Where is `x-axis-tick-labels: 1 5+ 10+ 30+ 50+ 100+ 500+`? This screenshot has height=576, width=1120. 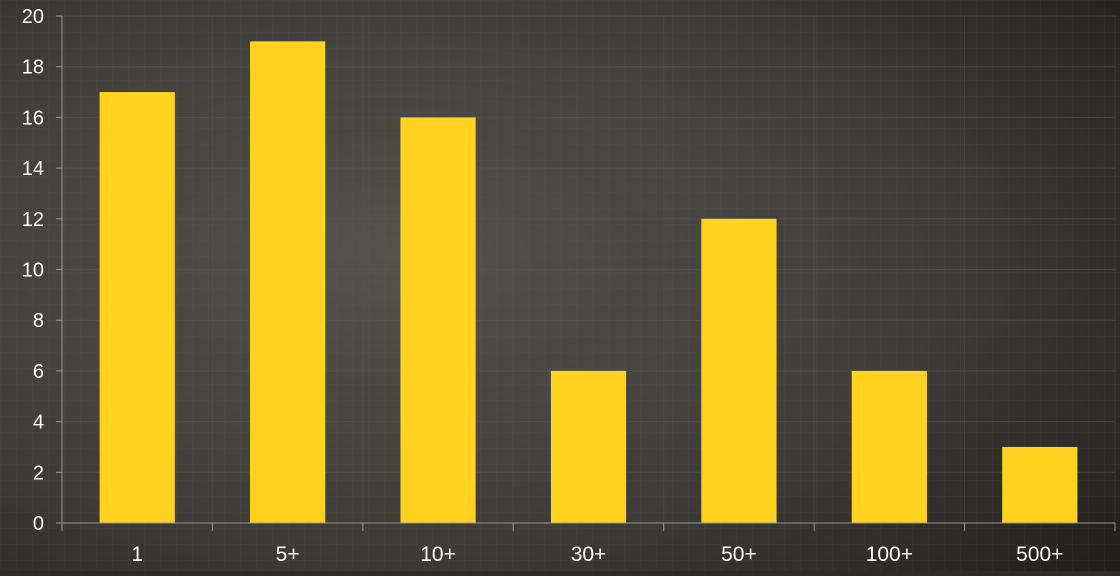
x-axis-tick-labels: 1 5+ 10+ 30+ 50+ 100+ 500+ is located at coordinates (597, 554).